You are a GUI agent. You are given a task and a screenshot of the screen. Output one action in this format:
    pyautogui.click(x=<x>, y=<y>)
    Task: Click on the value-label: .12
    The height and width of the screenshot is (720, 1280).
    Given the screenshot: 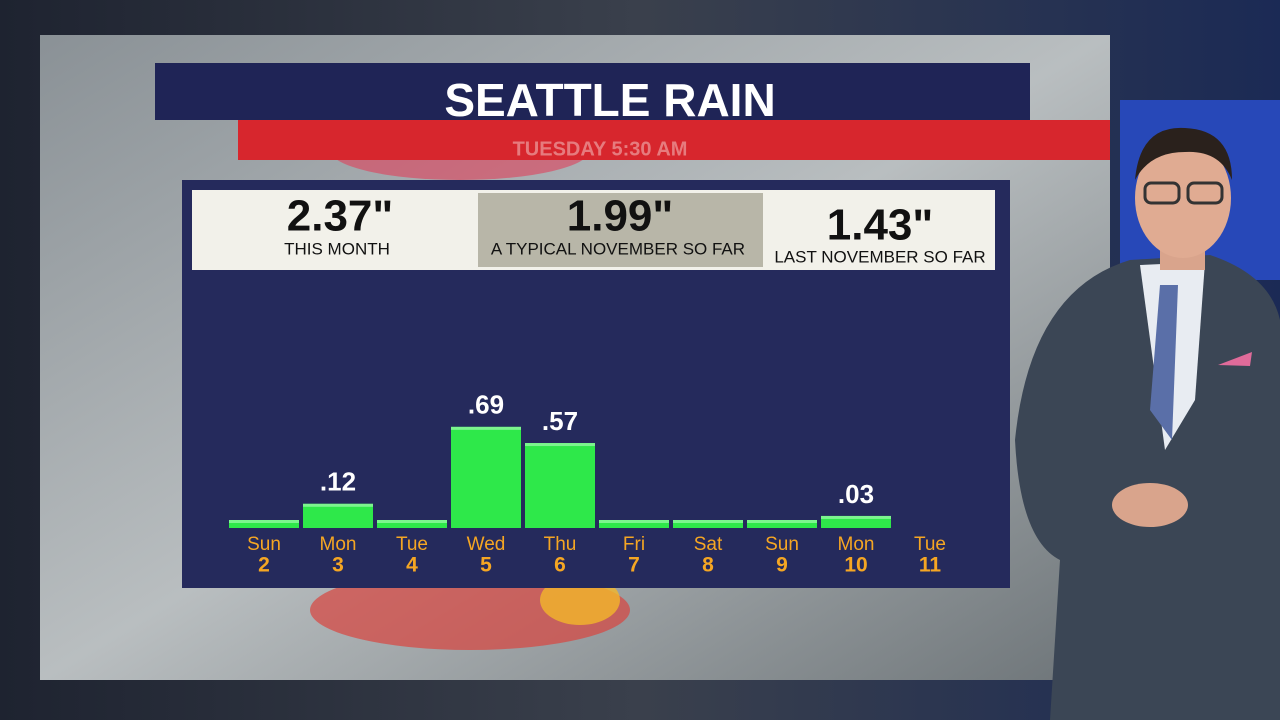 What is the action you would take?
    pyautogui.click(x=338, y=482)
    